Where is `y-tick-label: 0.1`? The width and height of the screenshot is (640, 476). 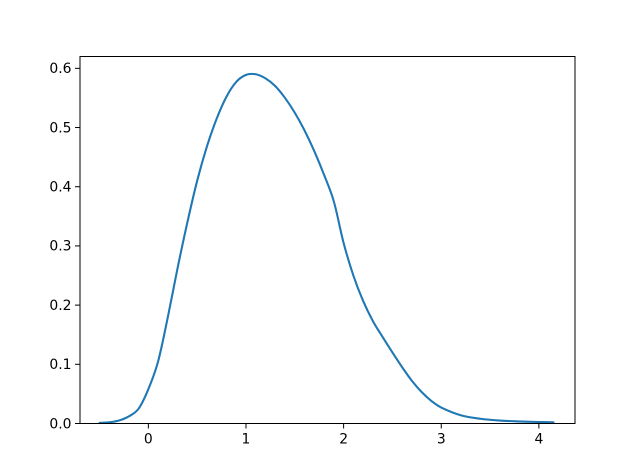 y-tick-label: 0.1 is located at coordinates (60, 365).